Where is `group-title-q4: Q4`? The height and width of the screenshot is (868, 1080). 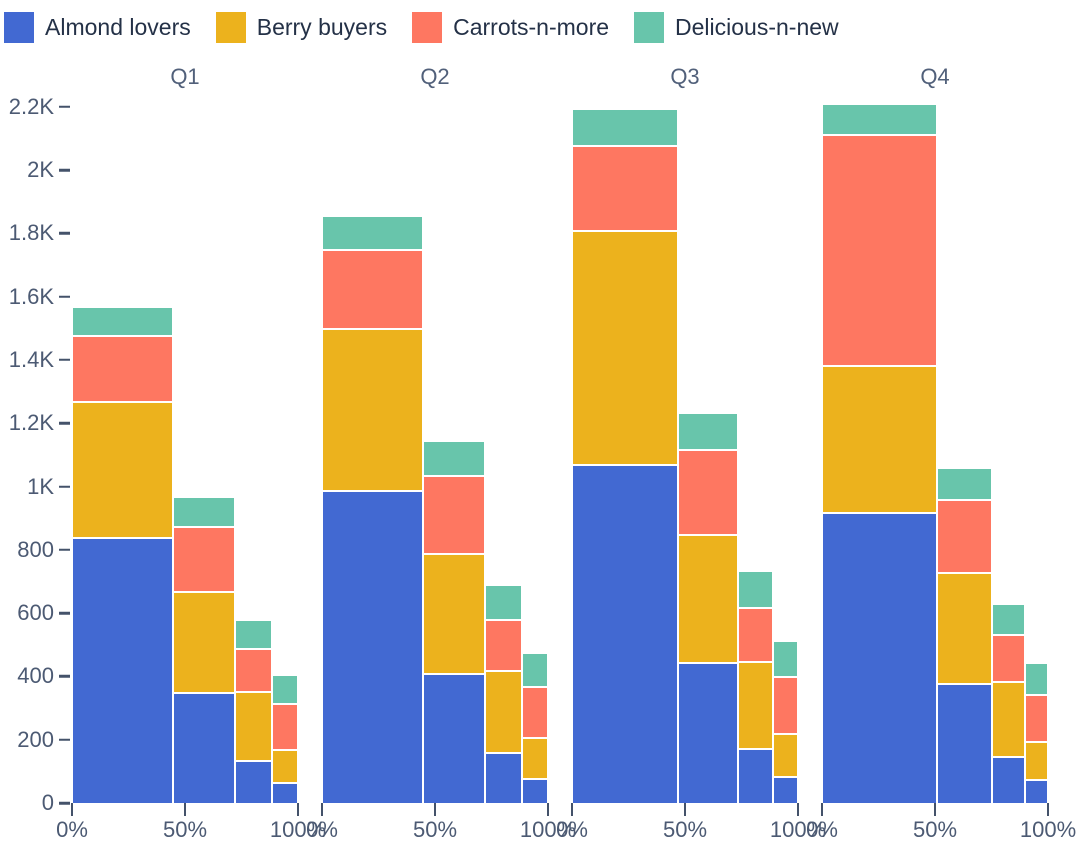 group-title-q4: Q4 is located at coordinates (935, 76).